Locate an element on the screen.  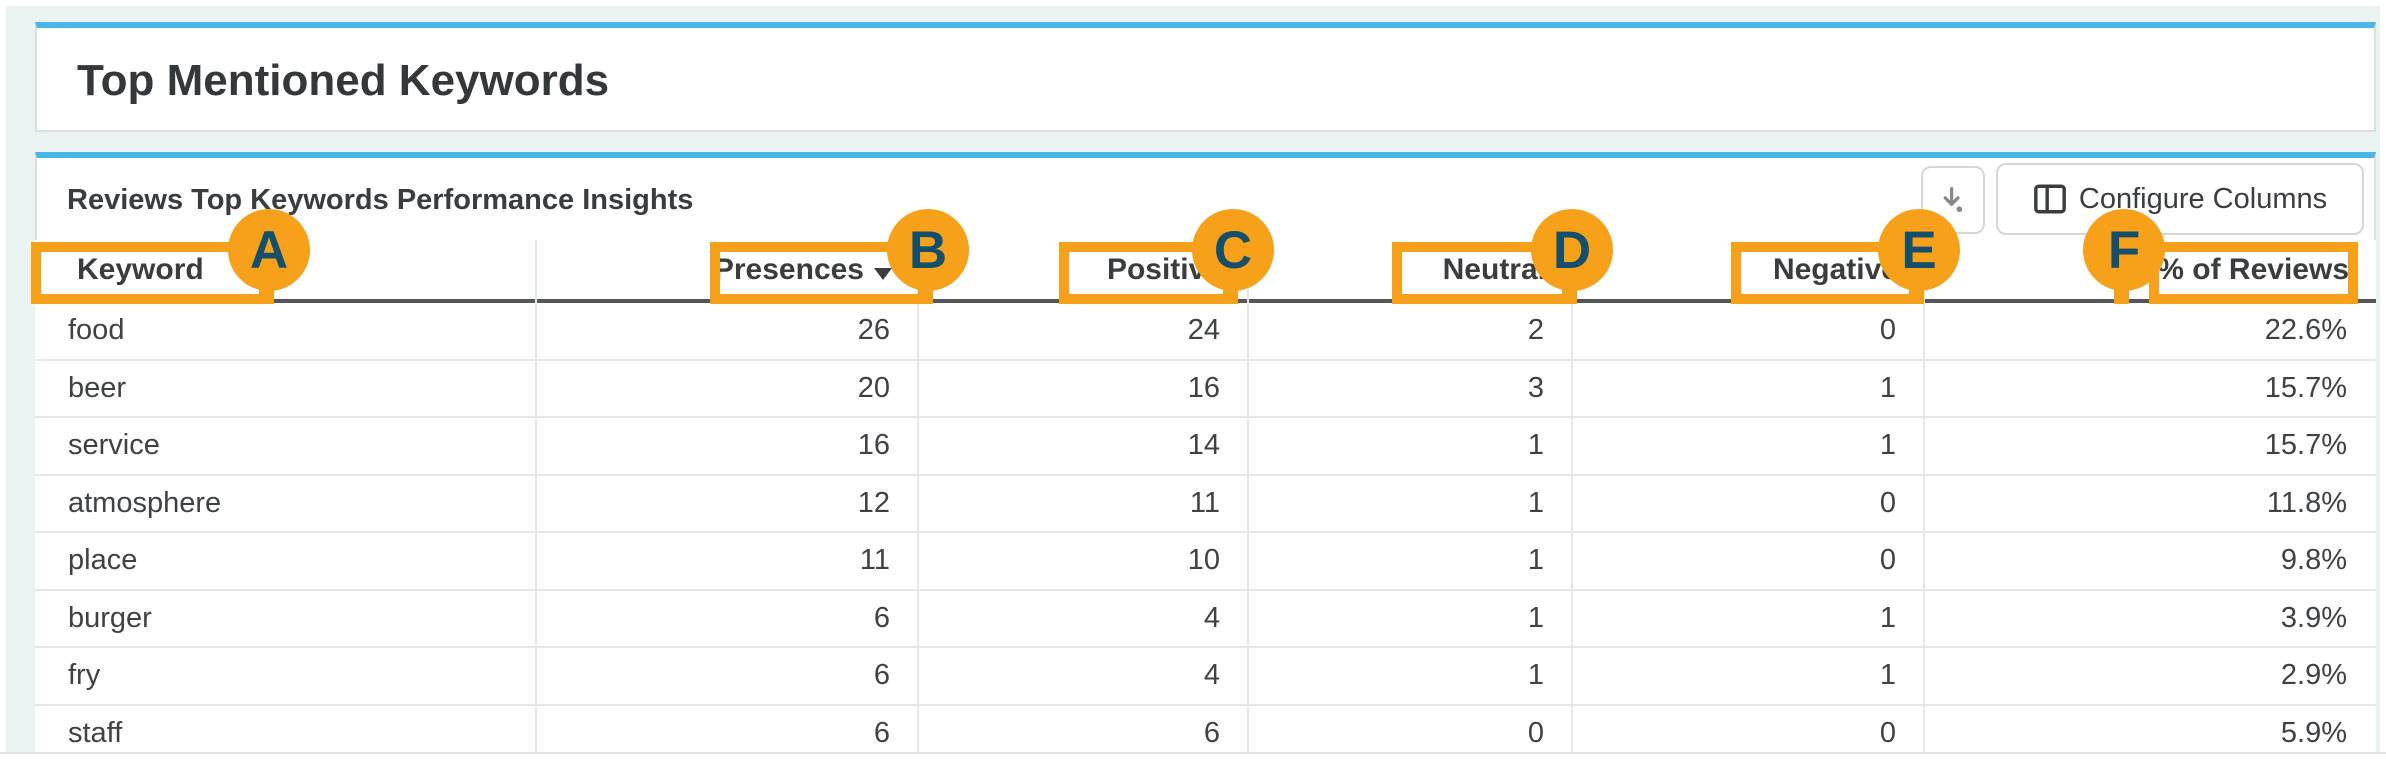
table-row-beer: beer 20 16 3 1 15.7% is located at coordinates (1205, 389).